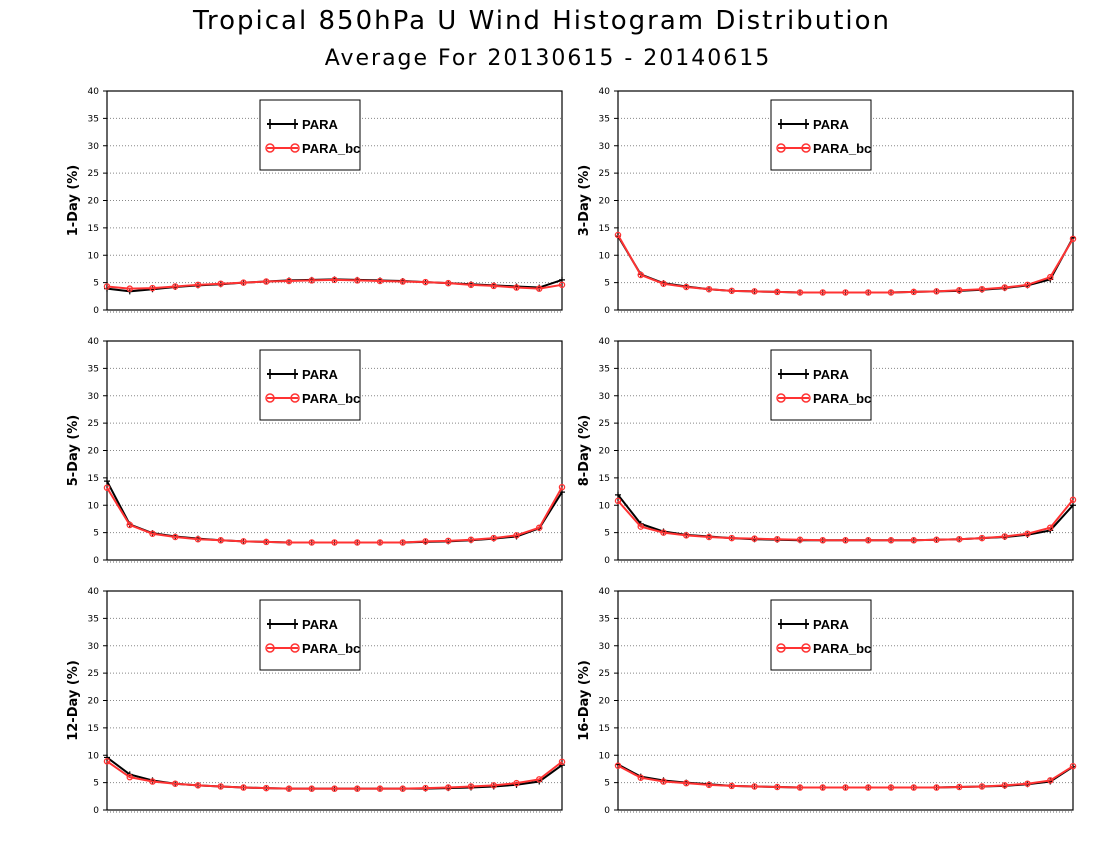 The image size is (1100, 850). I want to click on chart-subtitle: Average For 20130615 - 20140615, so click(548, 58).